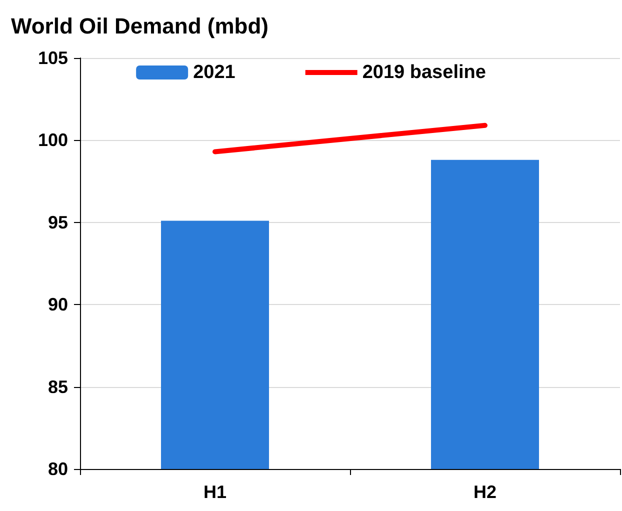 The width and height of the screenshot is (622, 511). Describe the element at coordinates (58, 386) in the screenshot. I see `y-tick-label: 85` at that location.